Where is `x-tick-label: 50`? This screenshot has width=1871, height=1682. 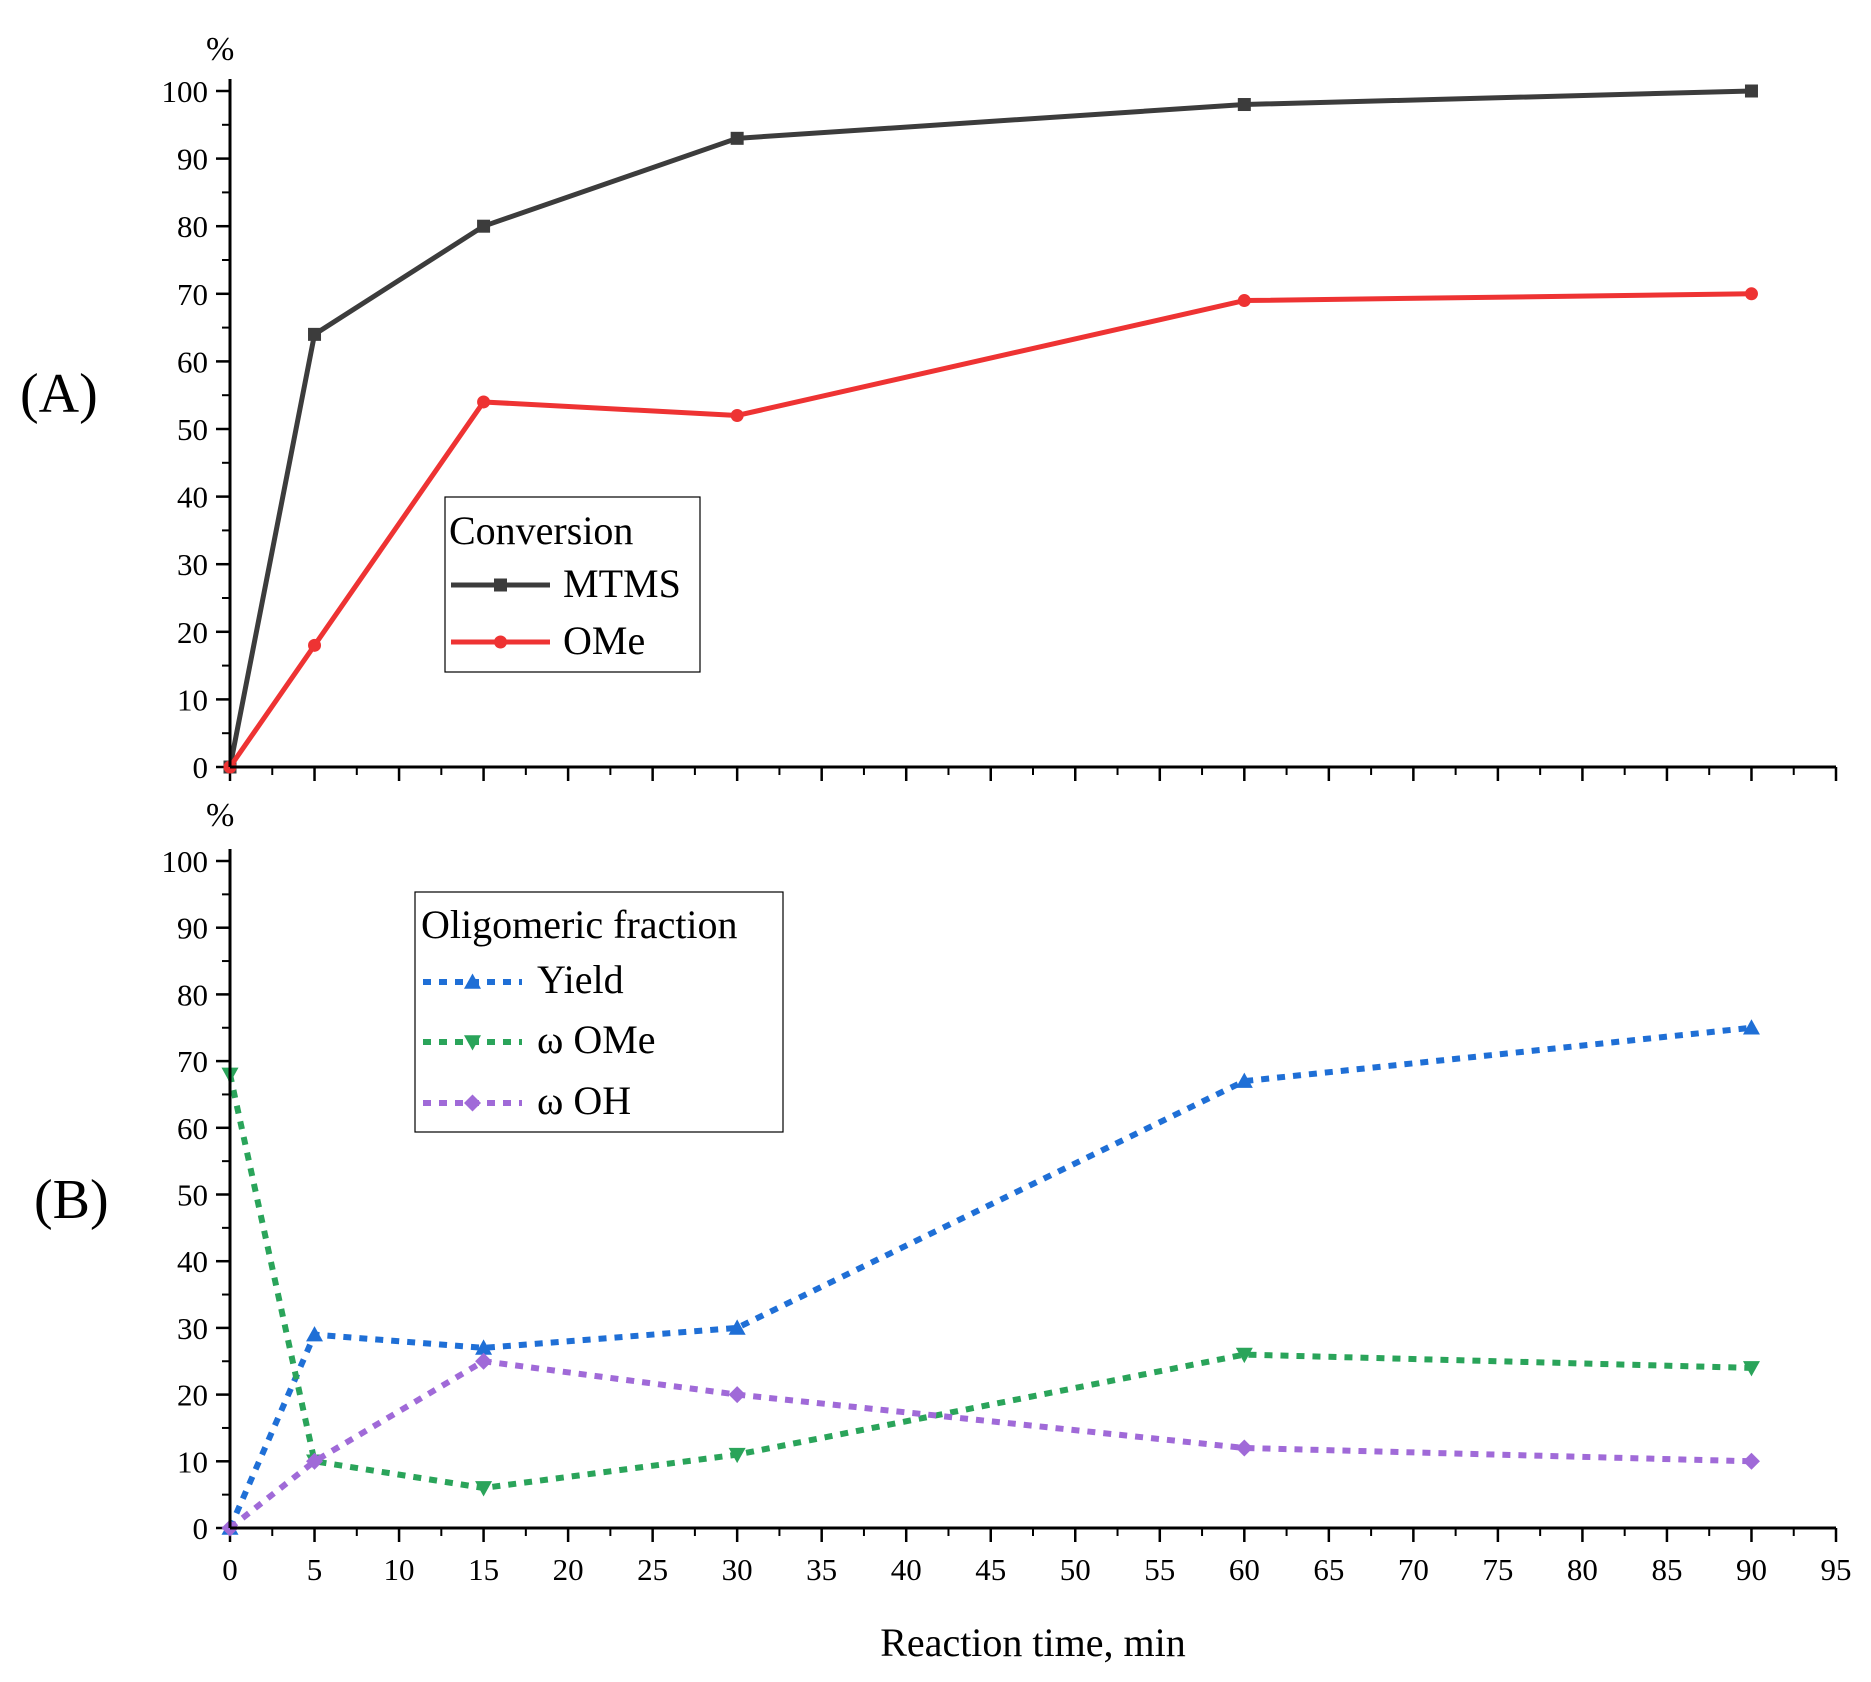 x-tick-label: 50 is located at coordinates (1075, 1569).